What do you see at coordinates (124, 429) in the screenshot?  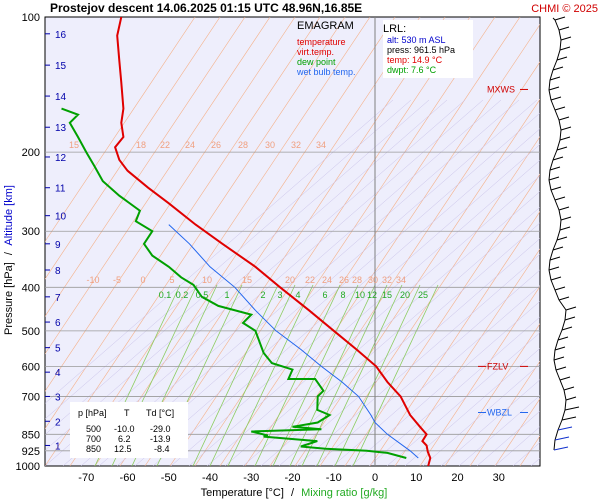 I see `table-cell: -10.0` at bounding box center [124, 429].